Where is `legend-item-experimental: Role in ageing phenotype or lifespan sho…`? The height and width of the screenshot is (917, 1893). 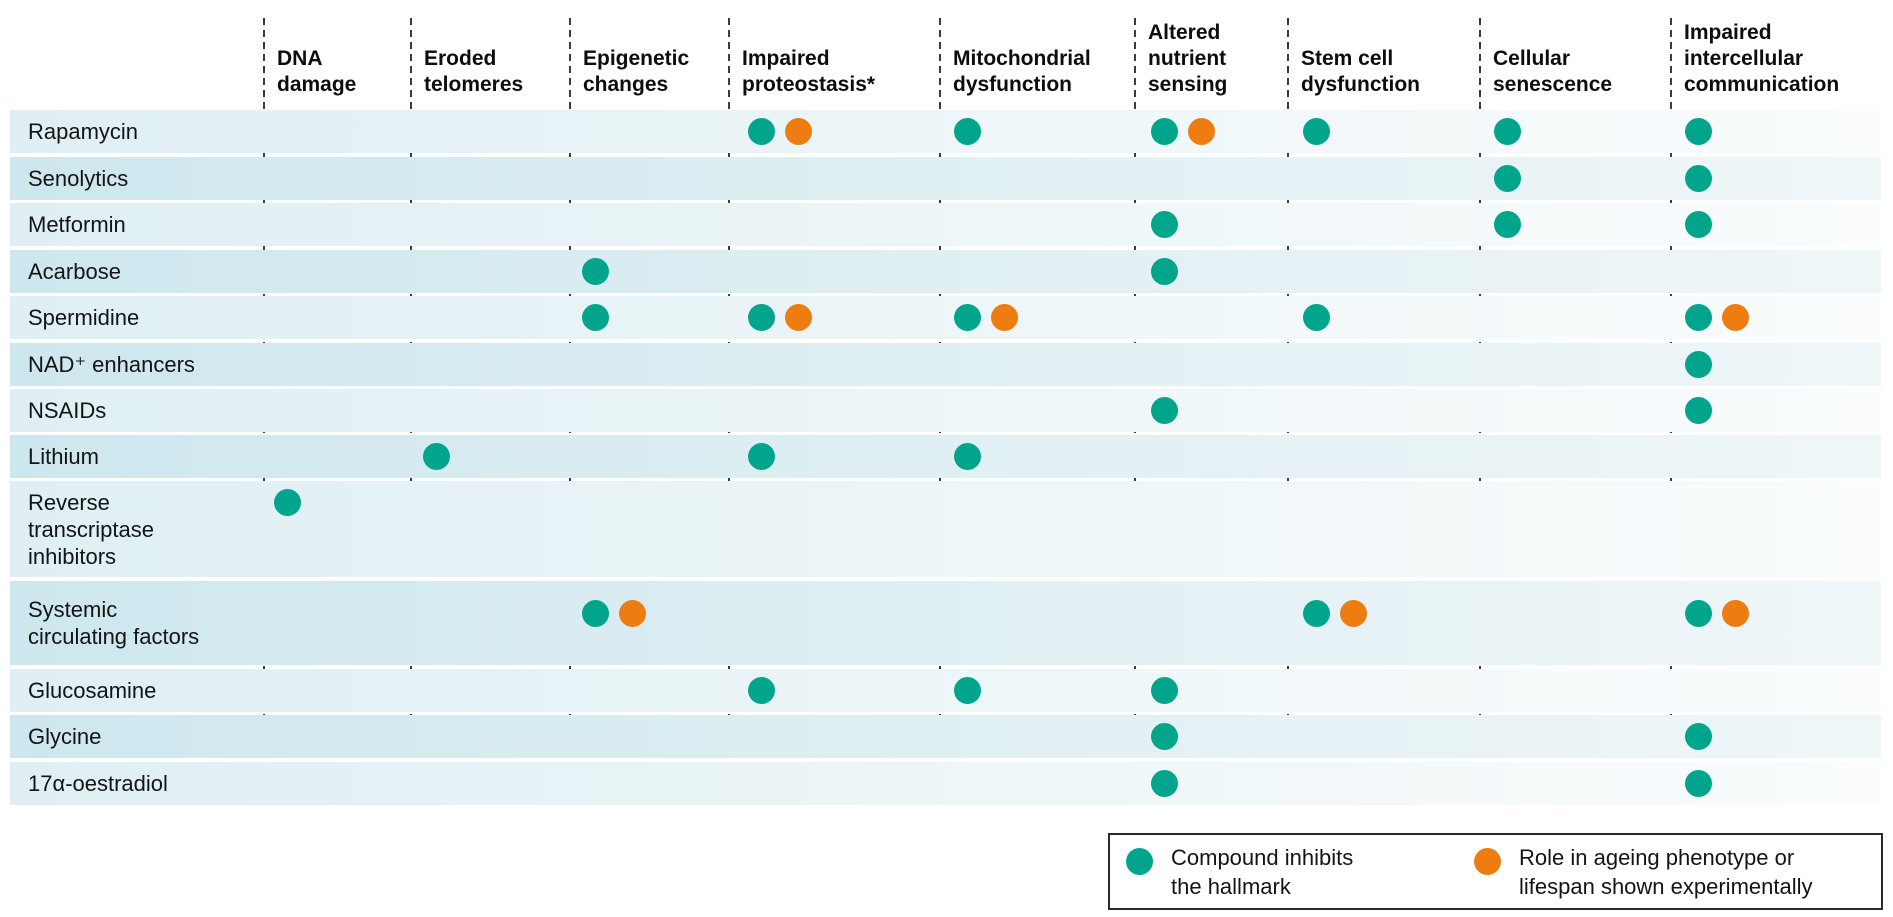 legend-item-experimental: Role in ageing phenotype or lifespan sho… is located at coordinates (1662, 871).